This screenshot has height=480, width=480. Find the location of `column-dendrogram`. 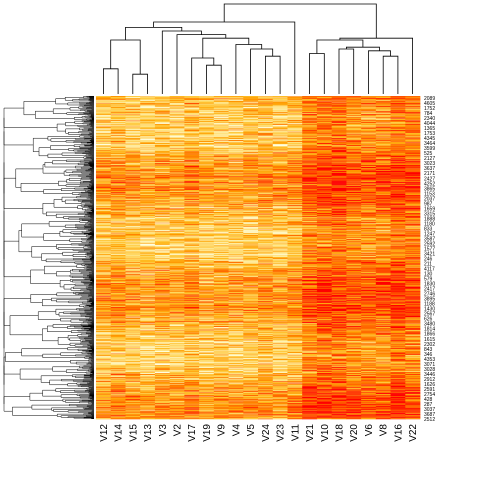

column-dendrogram is located at coordinates (258, 48).